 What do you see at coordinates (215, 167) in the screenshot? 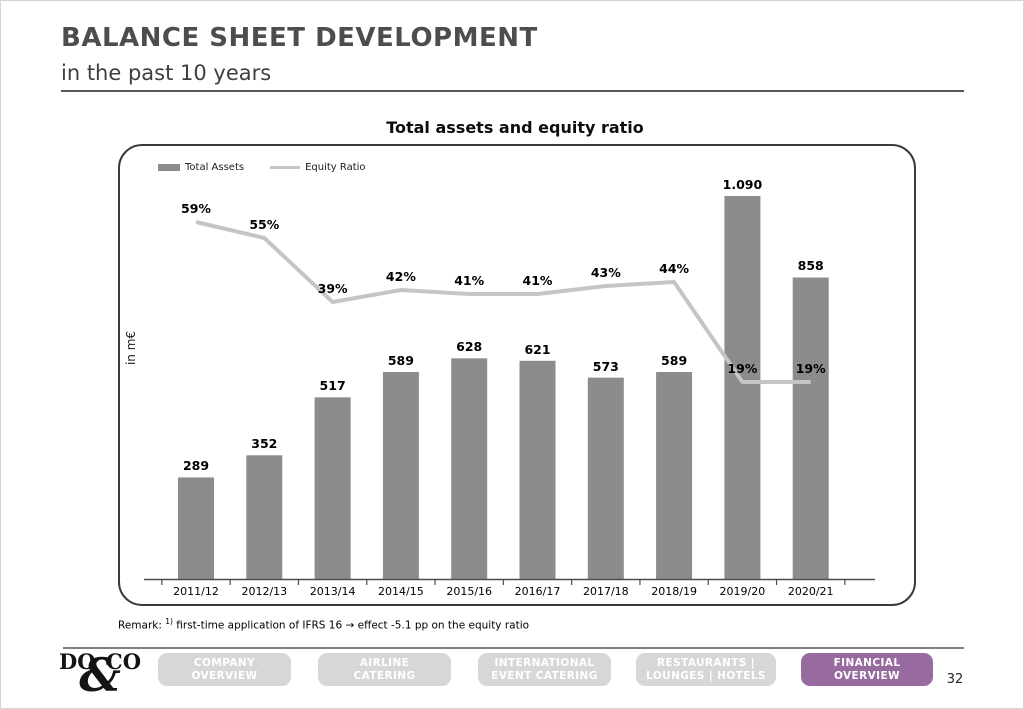
I see `legend-label: Total Assets` at bounding box center [215, 167].